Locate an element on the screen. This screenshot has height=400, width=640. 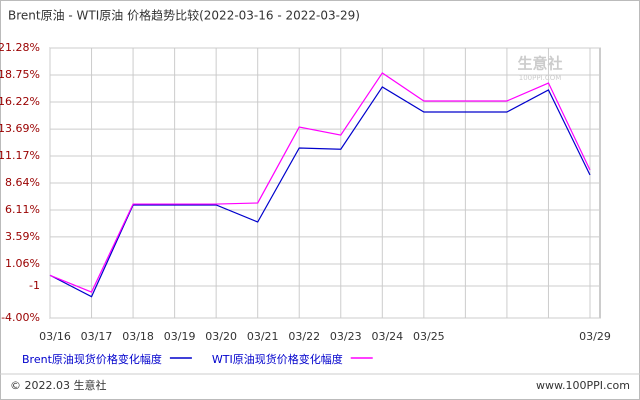
x-tick-label: 03/24 is located at coordinates (387, 336).